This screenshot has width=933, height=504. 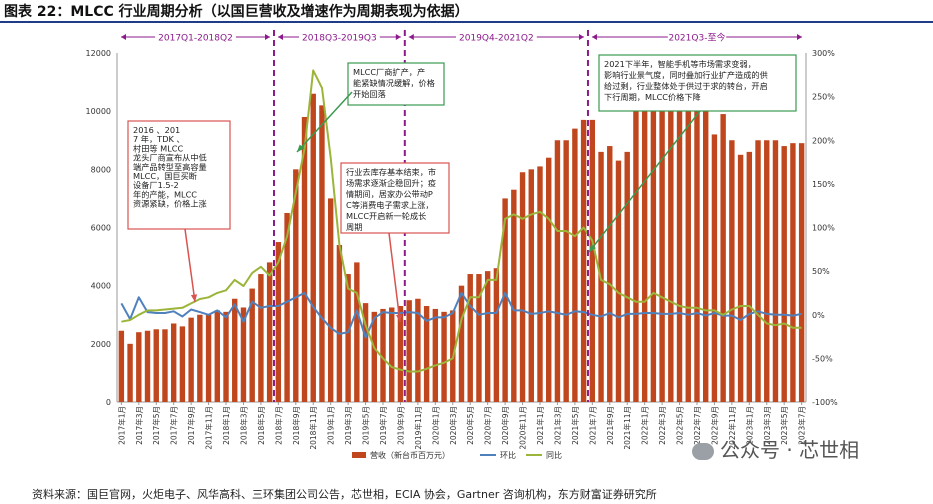 I want to click on x-tick-label: 2022年9月, so click(x=714, y=425).